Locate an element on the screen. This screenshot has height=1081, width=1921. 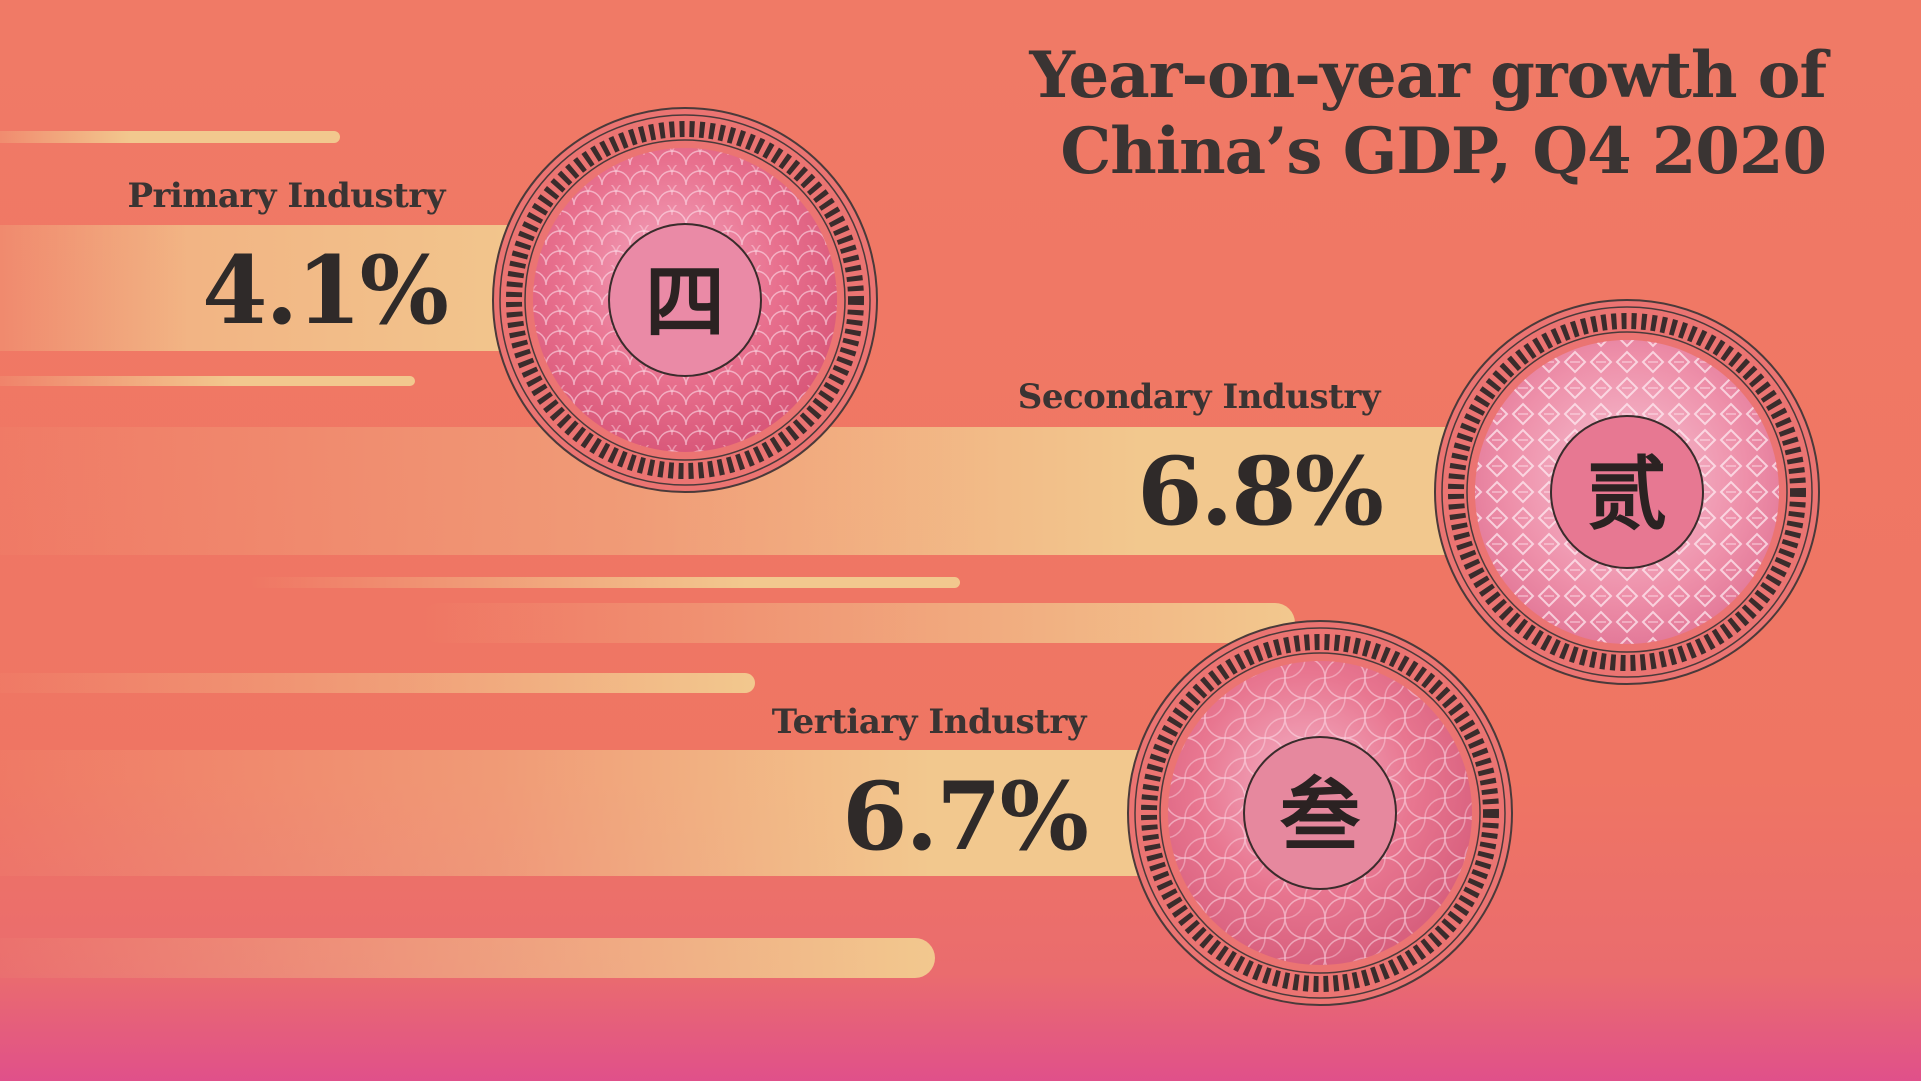
medal-weave-icon: 贰 is located at coordinates (1627, 492).